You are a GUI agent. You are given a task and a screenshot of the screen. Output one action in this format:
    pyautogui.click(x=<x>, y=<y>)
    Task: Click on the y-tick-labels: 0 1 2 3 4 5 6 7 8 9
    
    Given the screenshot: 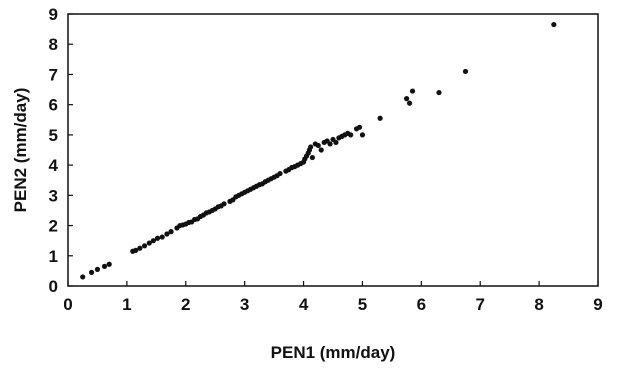 What is the action you would take?
    pyautogui.click(x=54, y=150)
    